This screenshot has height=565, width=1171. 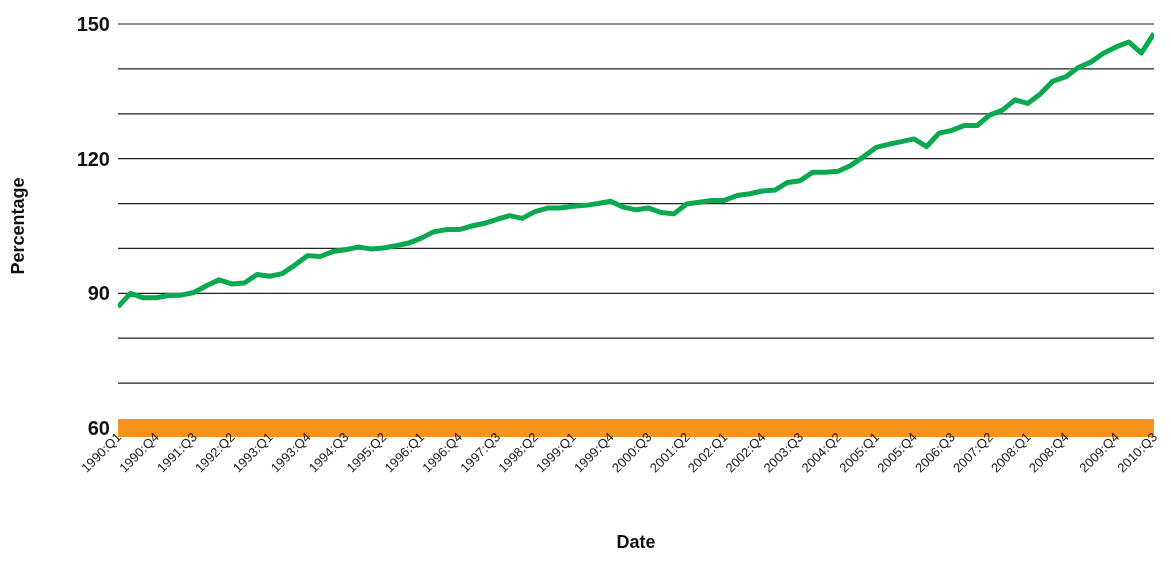 What do you see at coordinates (636, 542) in the screenshot?
I see `x-axis-title: Date` at bounding box center [636, 542].